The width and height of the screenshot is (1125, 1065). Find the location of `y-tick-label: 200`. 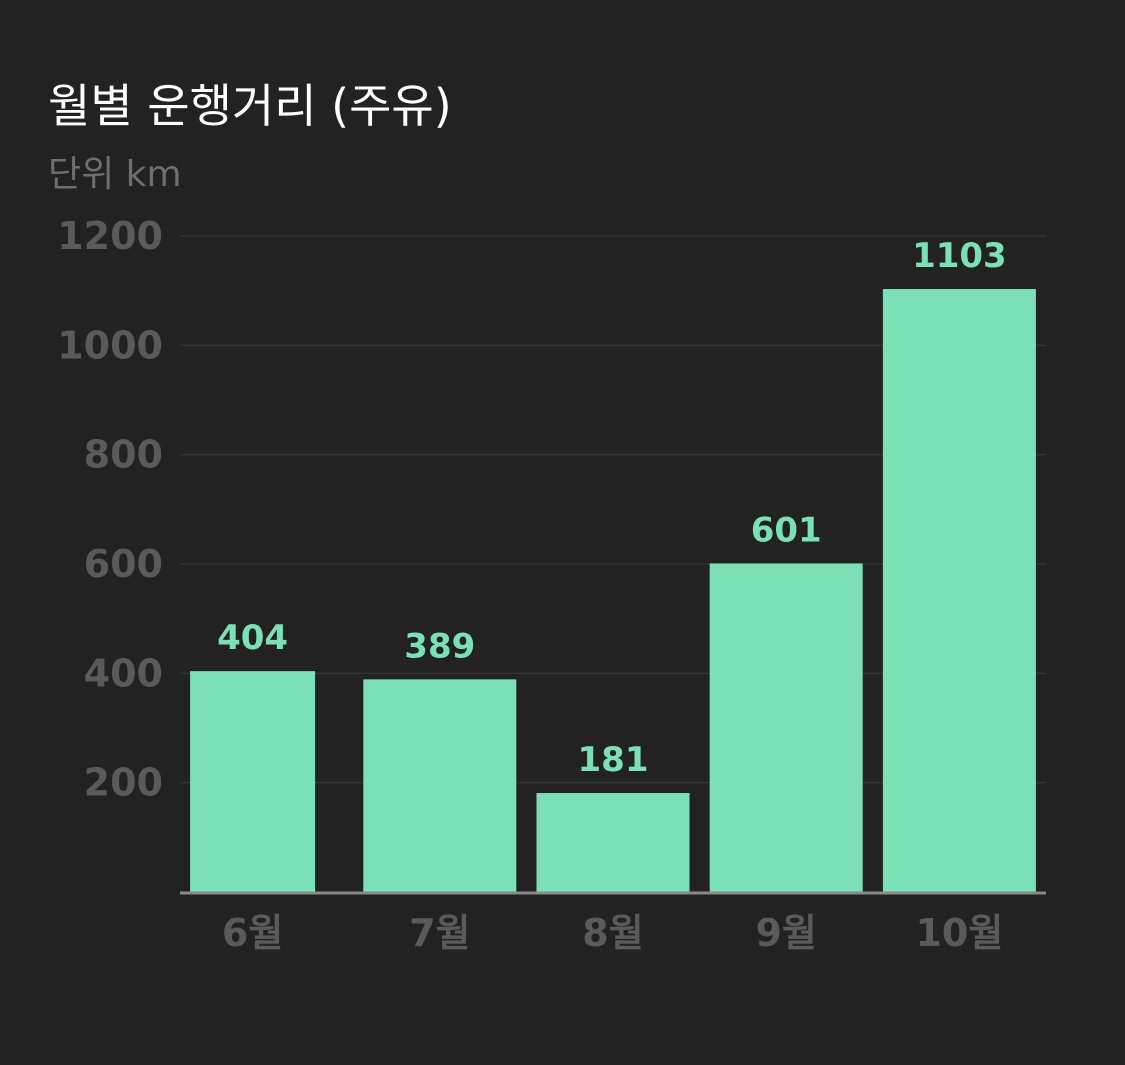

y-tick-label: 200 is located at coordinates (123, 783).